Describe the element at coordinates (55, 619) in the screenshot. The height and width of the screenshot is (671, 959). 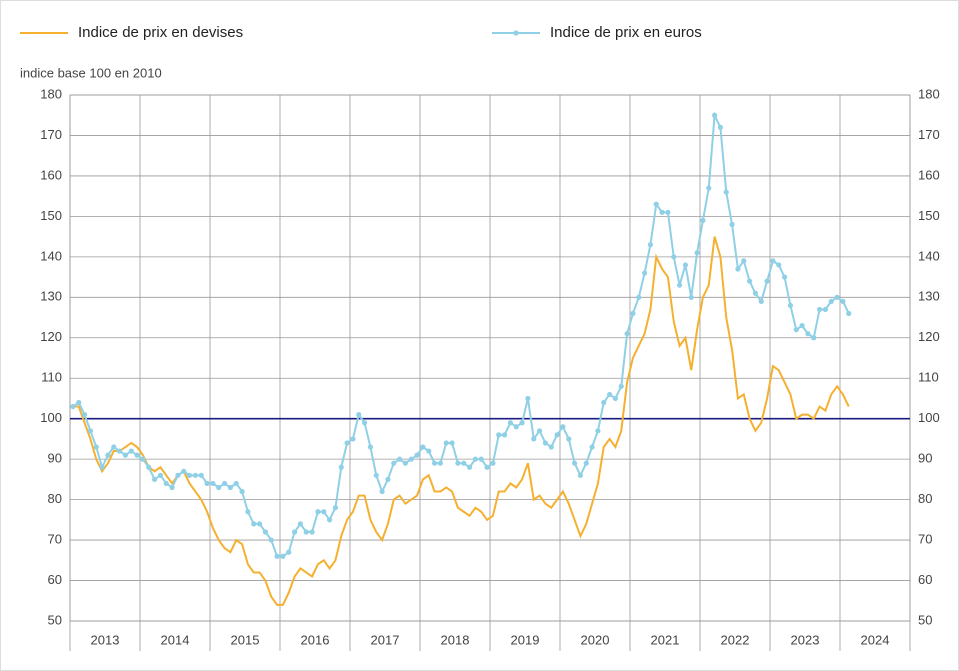
I see `y-tick-label: 50` at that location.